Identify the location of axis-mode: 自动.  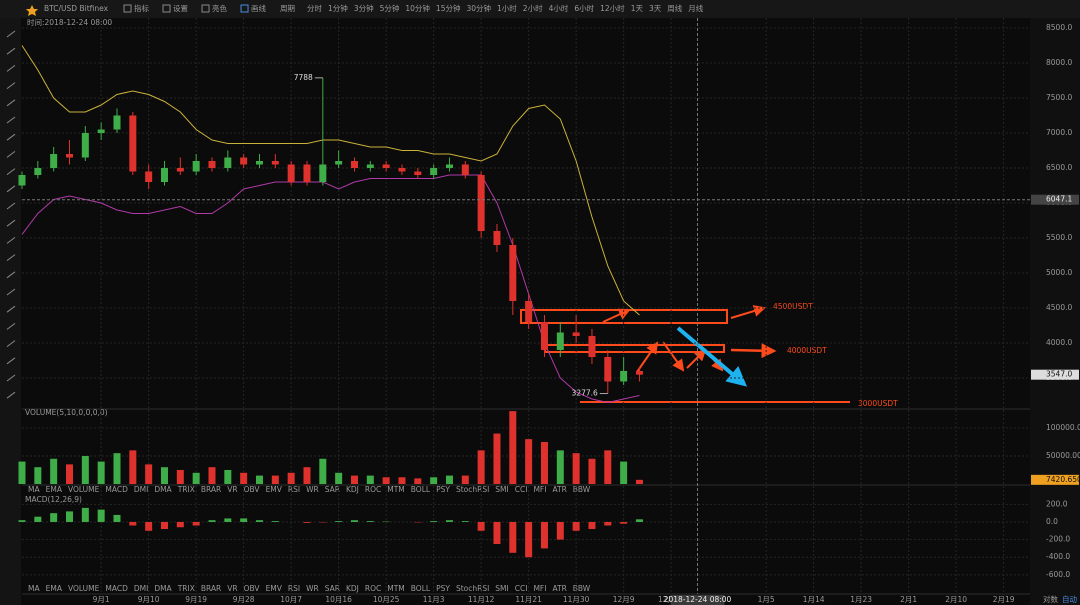
(1070, 599).